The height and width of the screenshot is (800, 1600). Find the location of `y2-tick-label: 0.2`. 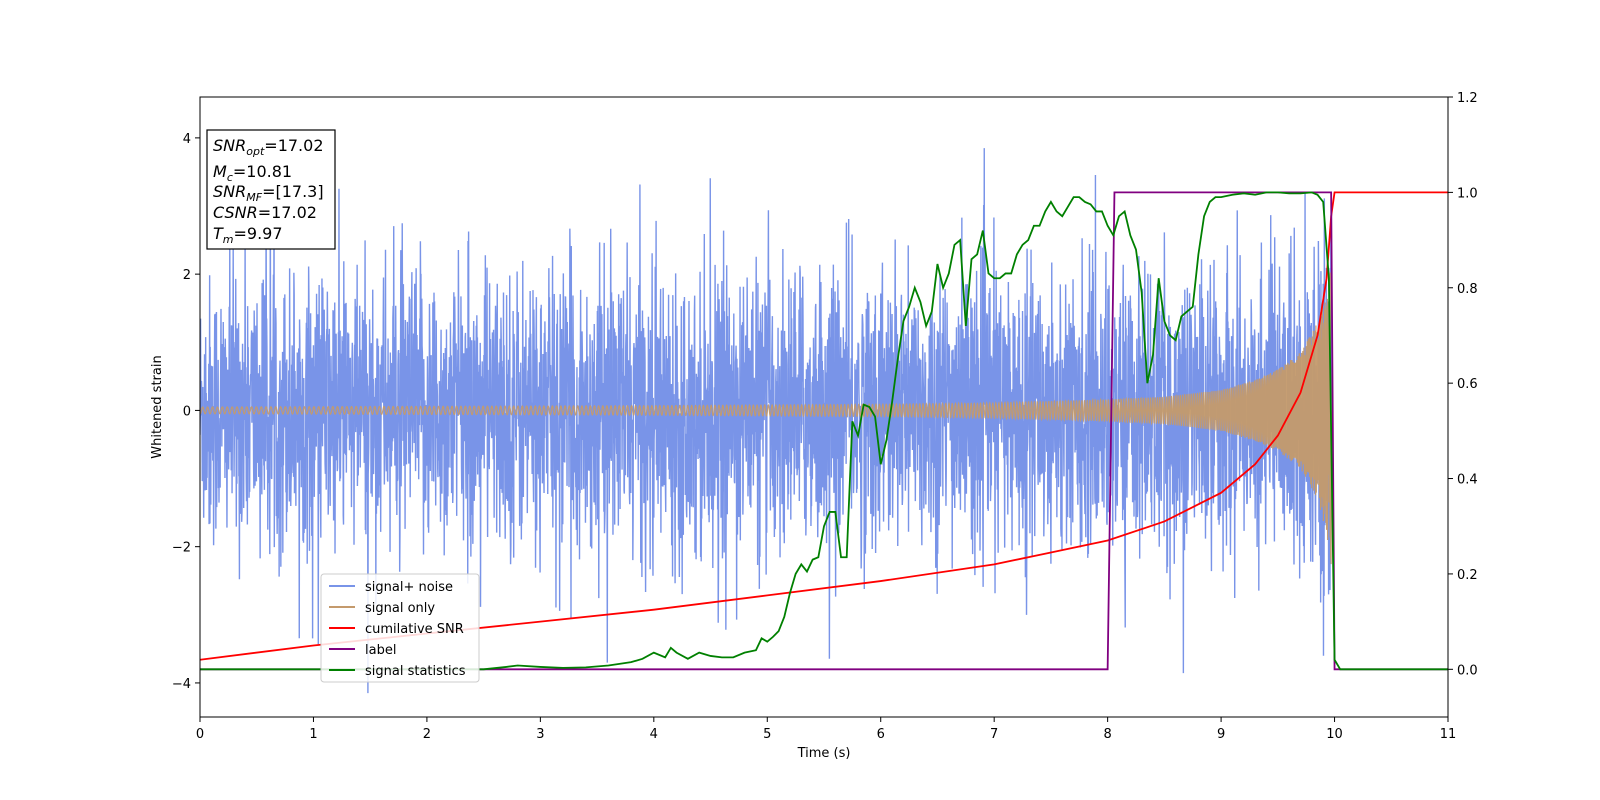

y2-tick-label: 0.2 is located at coordinates (1467, 575).